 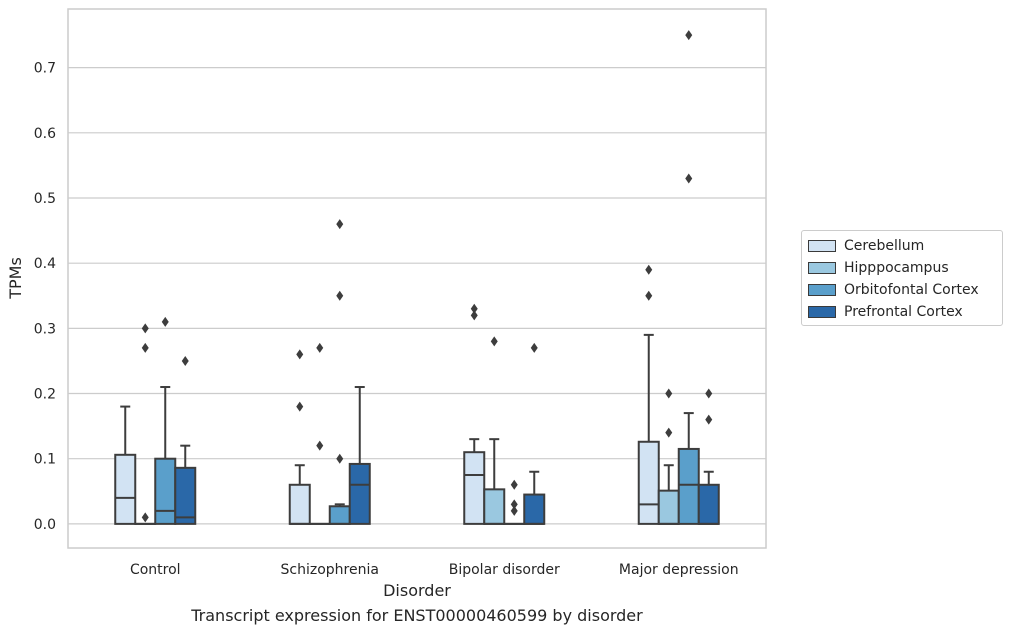 I want to click on y-tick-label: 0.2, so click(x=45, y=395).